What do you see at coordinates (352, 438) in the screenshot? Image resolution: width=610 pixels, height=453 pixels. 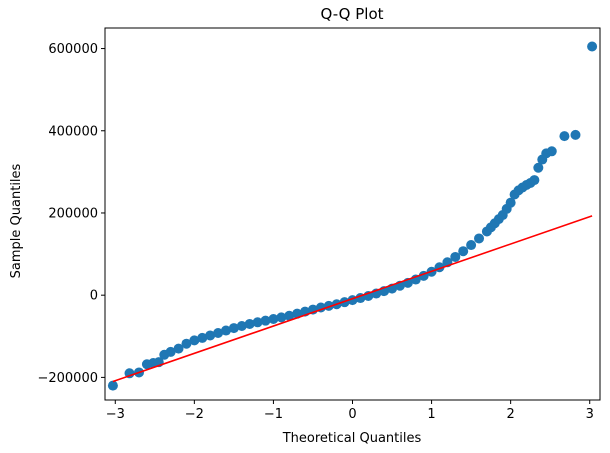 I see `x-axis-label: Theoretical Quantiles` at bounding box center [352, 438].